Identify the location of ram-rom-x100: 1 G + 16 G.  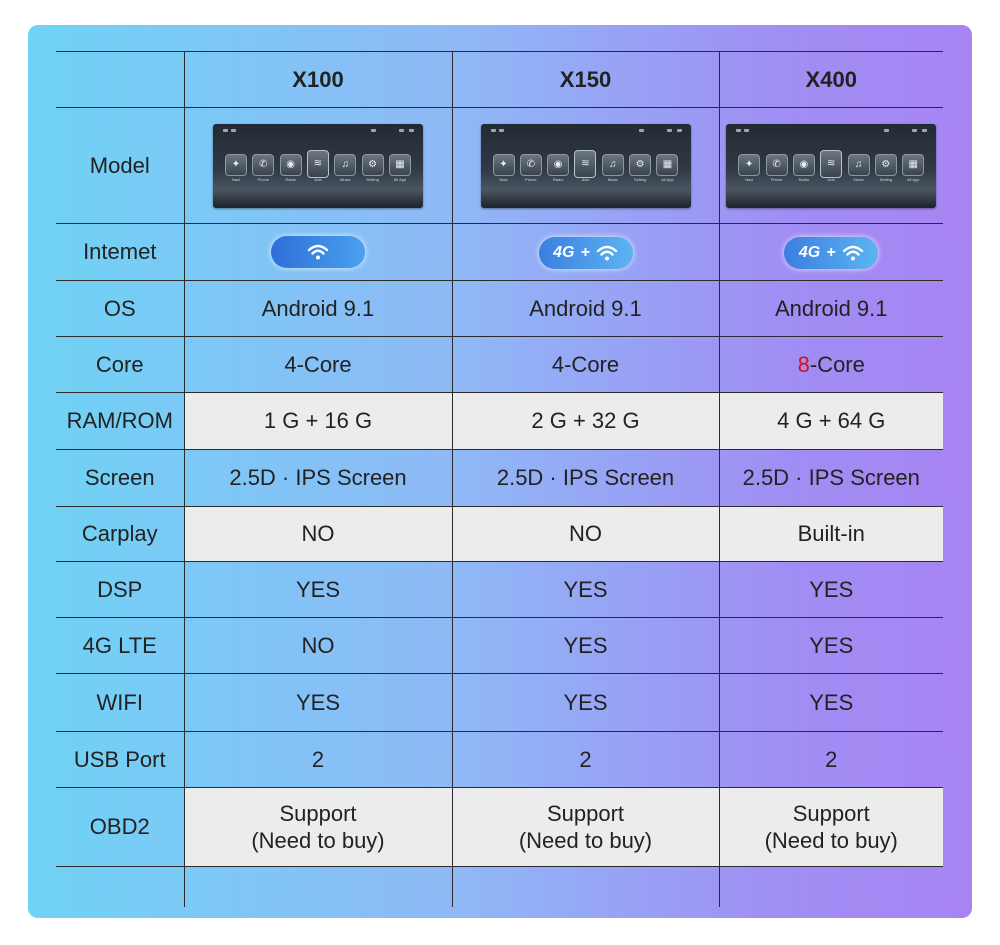
(317, 421).